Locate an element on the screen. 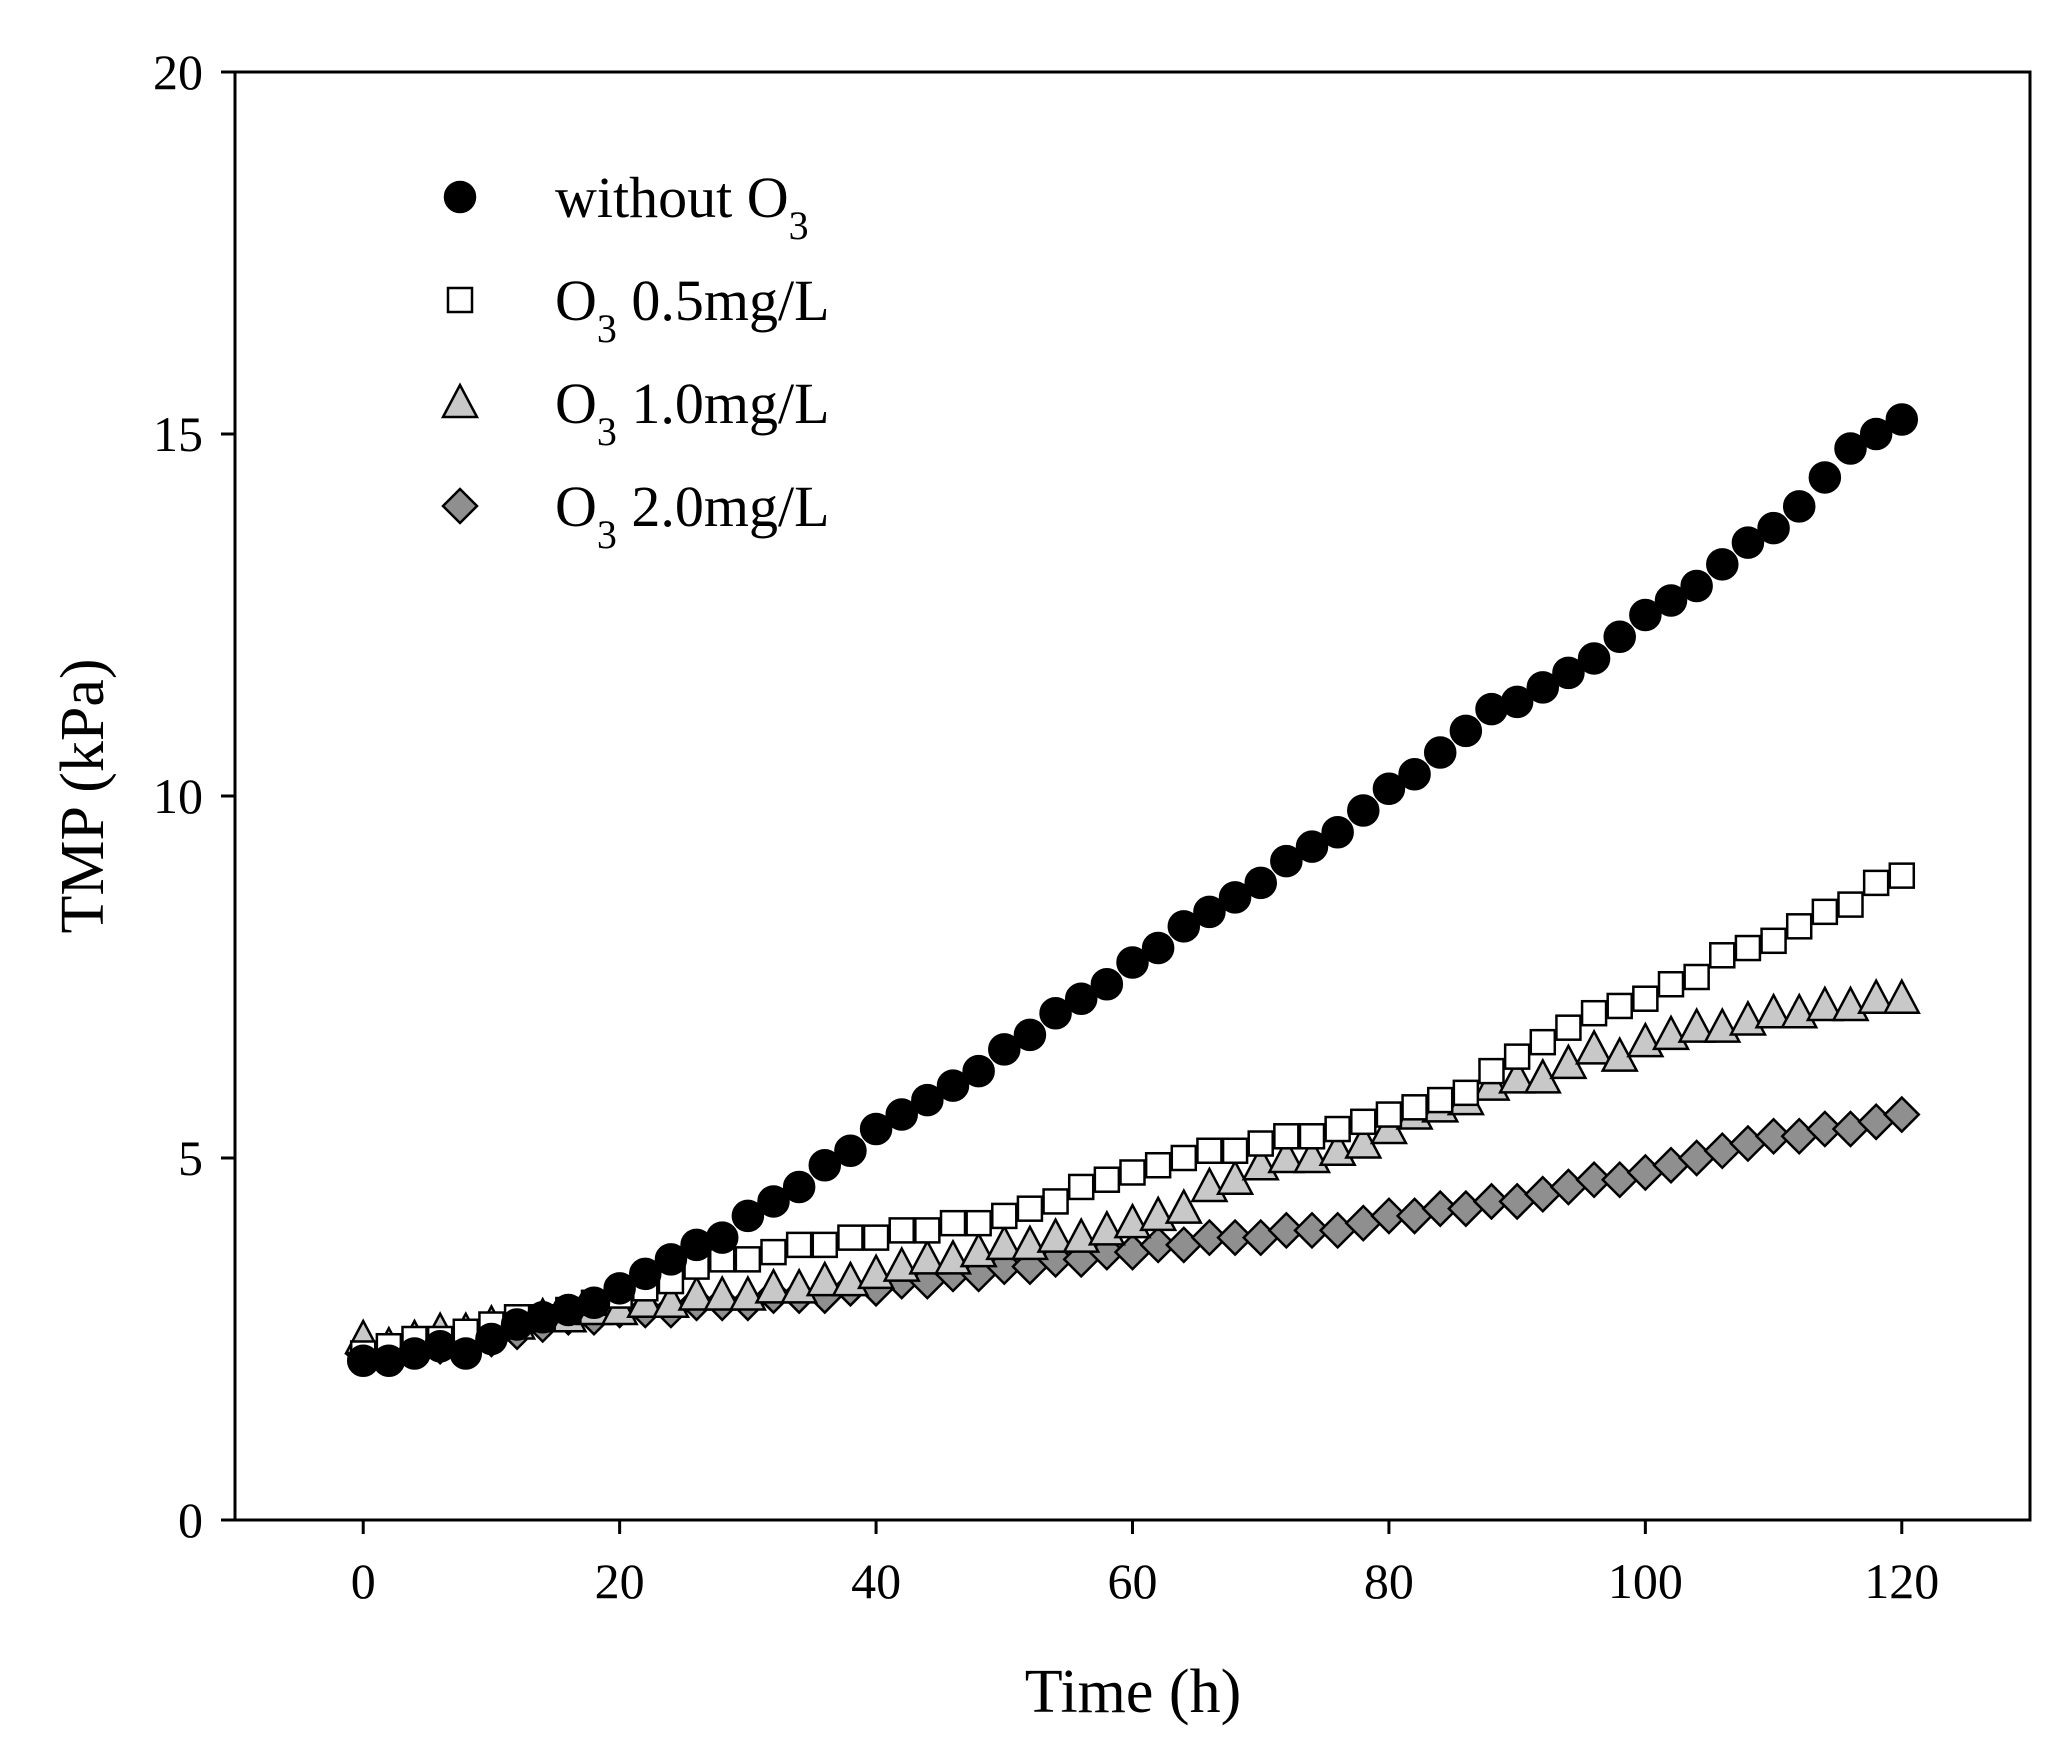  x-tick-label-3: 60 is located at coordinates (1133, 1581).